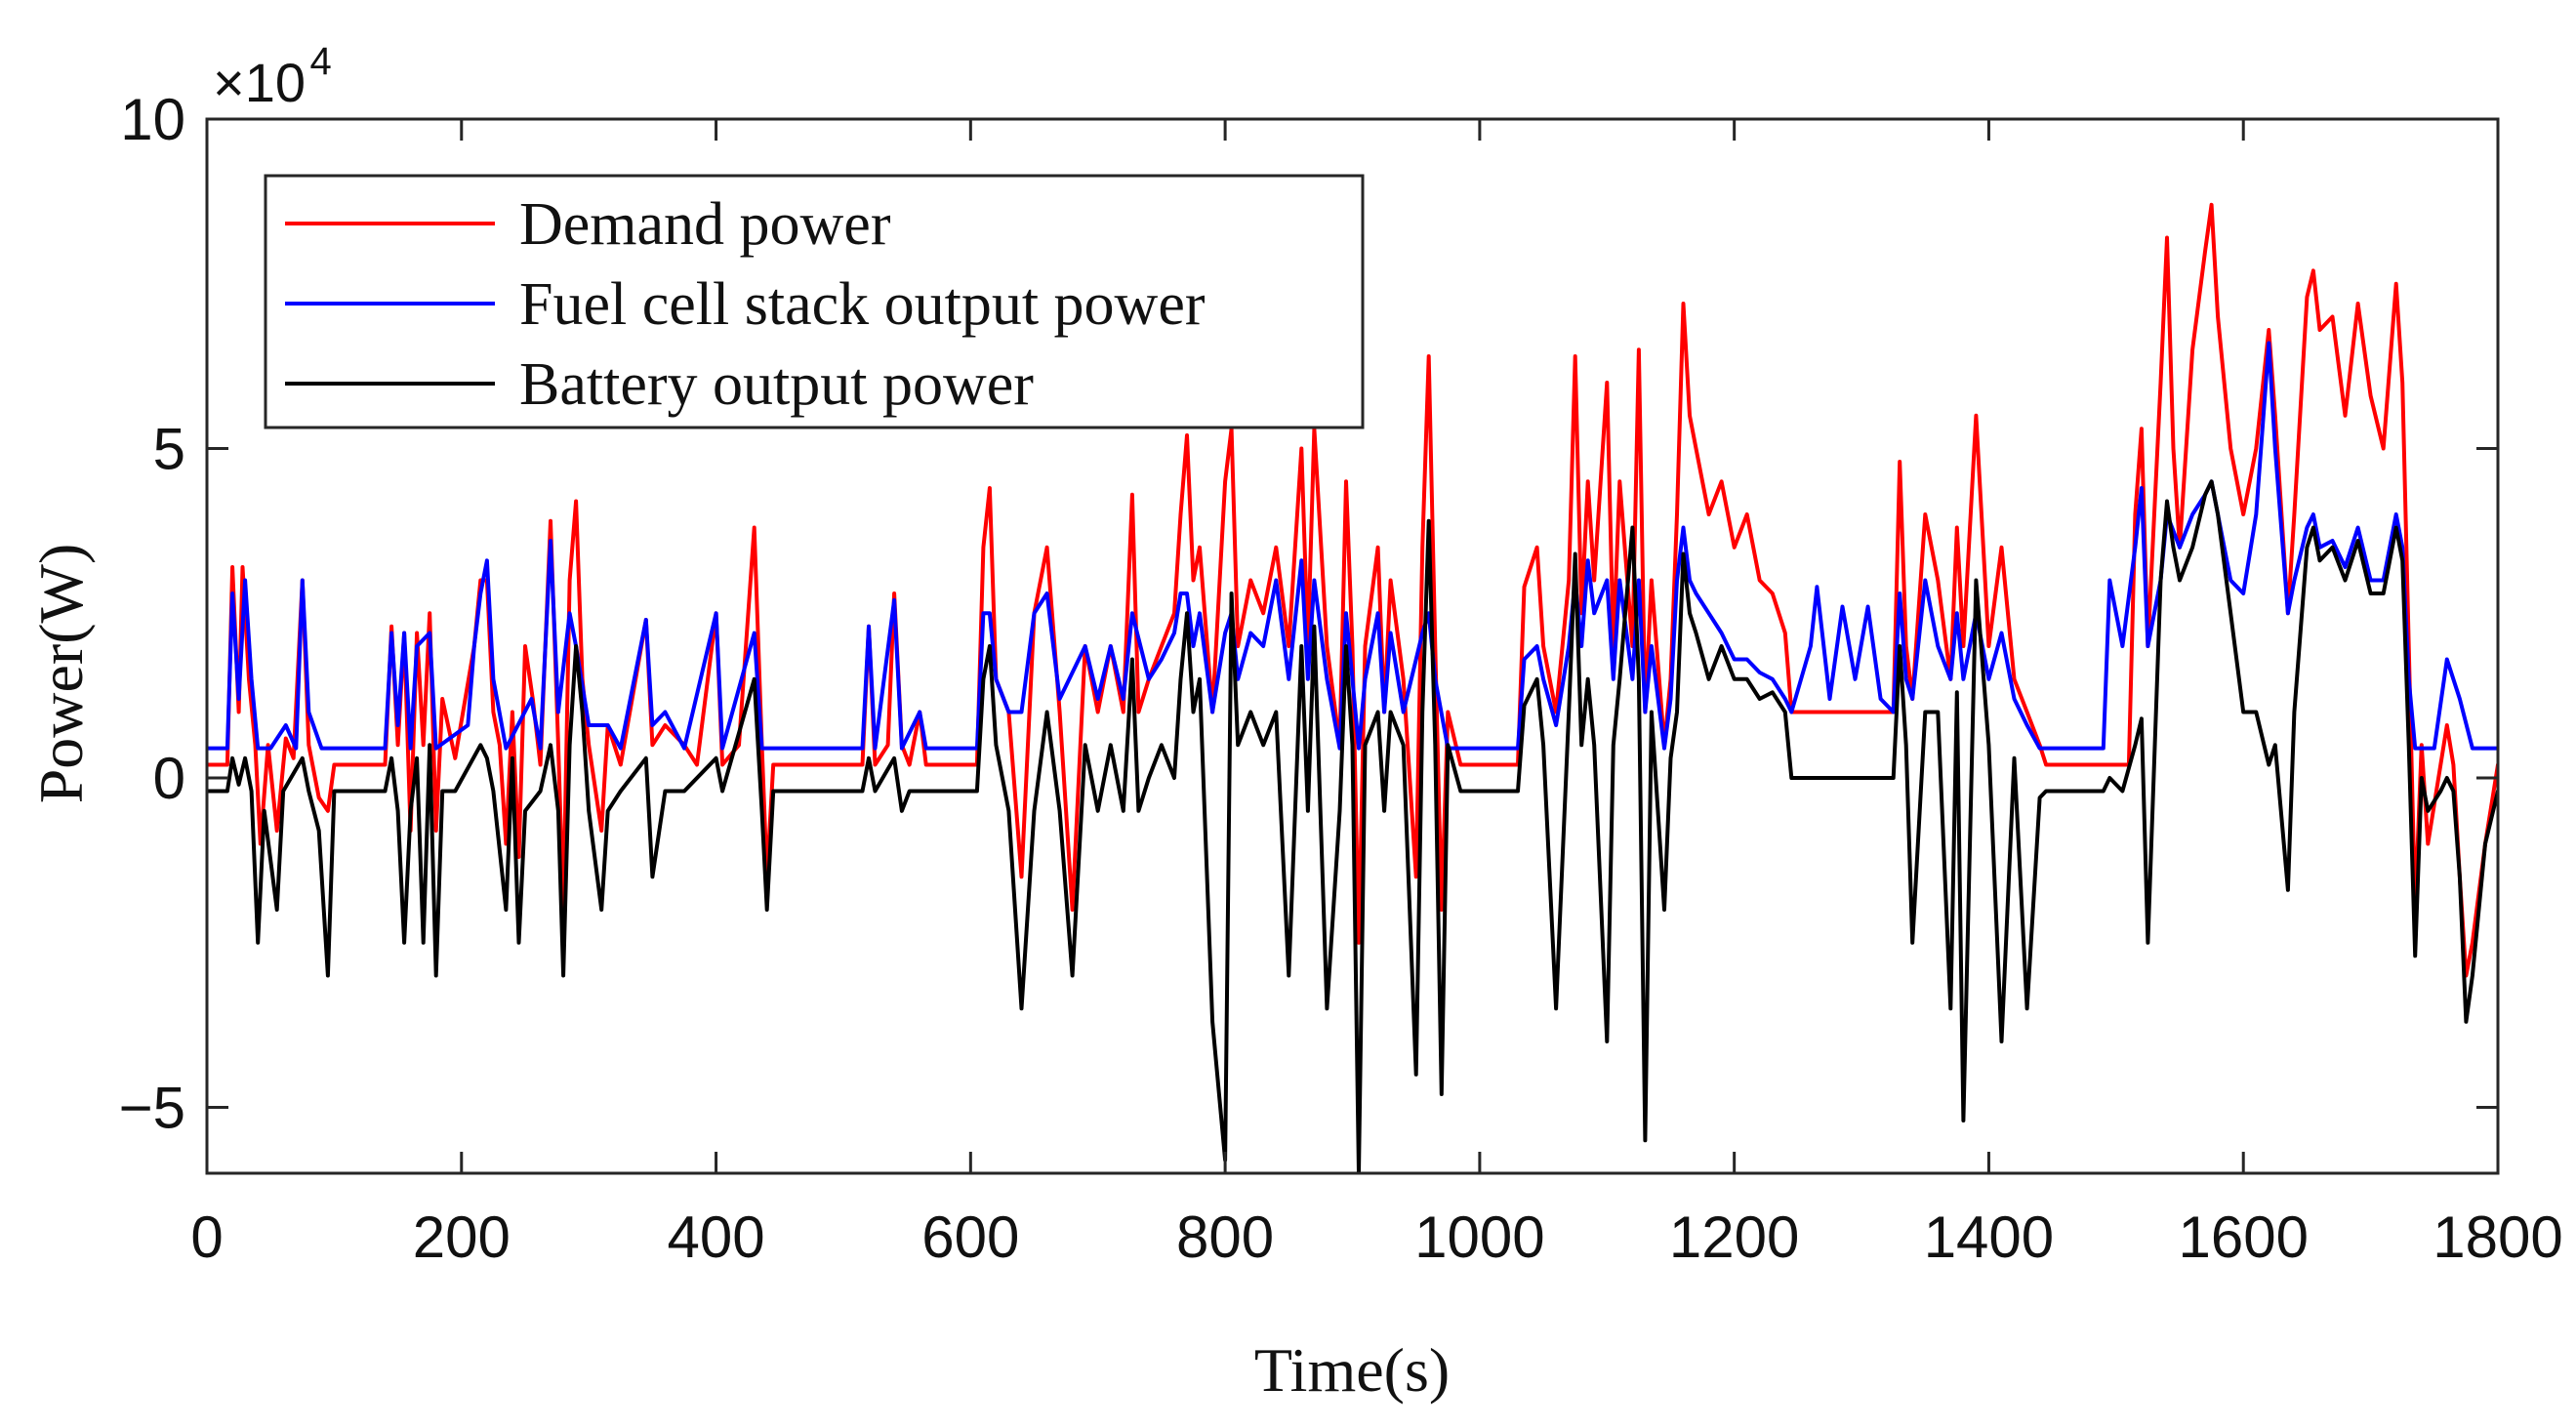 The height and width of the screenshot is (1428, 2576). Describe the element at coordinates (970, 1237) in the screenshot. I see `x-tick-label: 600` at that location.